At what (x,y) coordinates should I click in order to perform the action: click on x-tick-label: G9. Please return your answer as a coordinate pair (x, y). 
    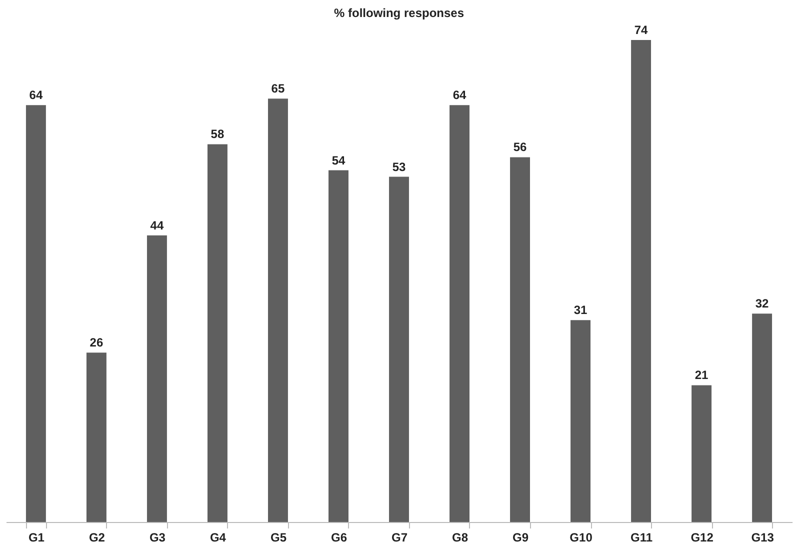
    Looking at the image, I should click on (520, 537).